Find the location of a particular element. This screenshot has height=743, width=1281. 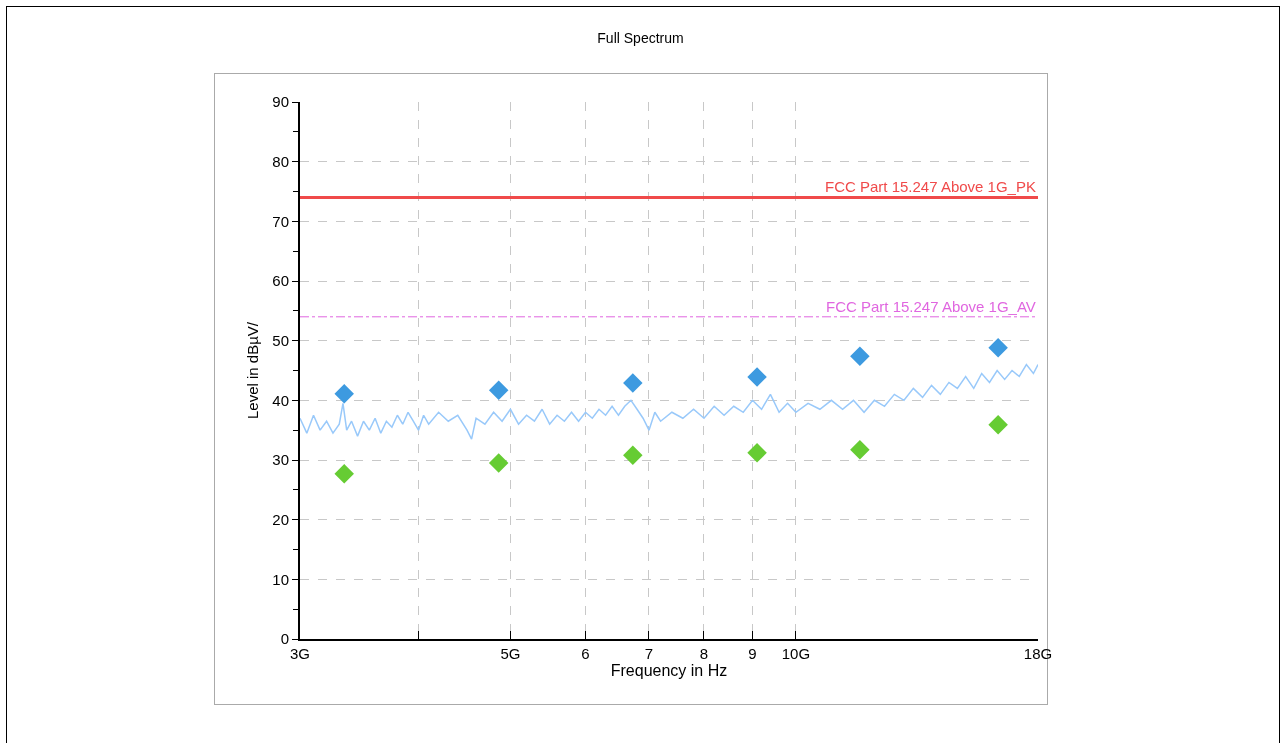

x-axis-title: Frequency in Hz is located at coordinates (669, 671).